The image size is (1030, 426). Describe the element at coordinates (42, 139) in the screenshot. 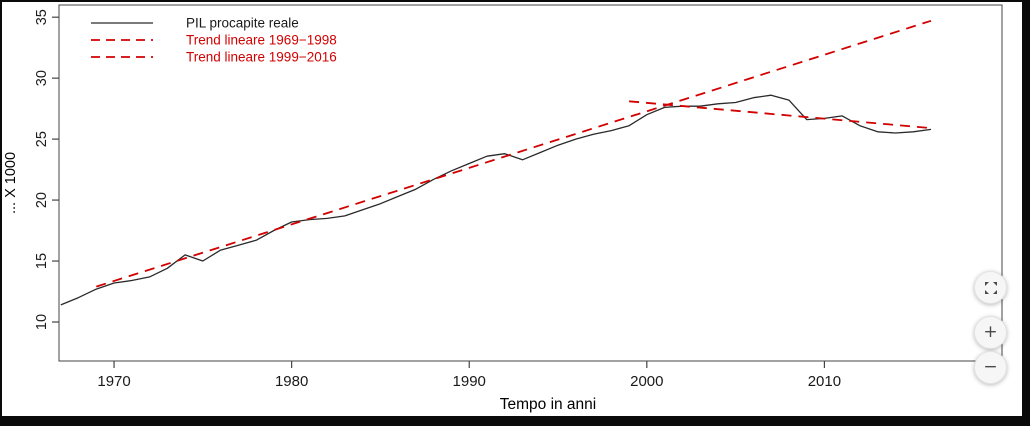

I see `y-tick-label: 25` at that location.